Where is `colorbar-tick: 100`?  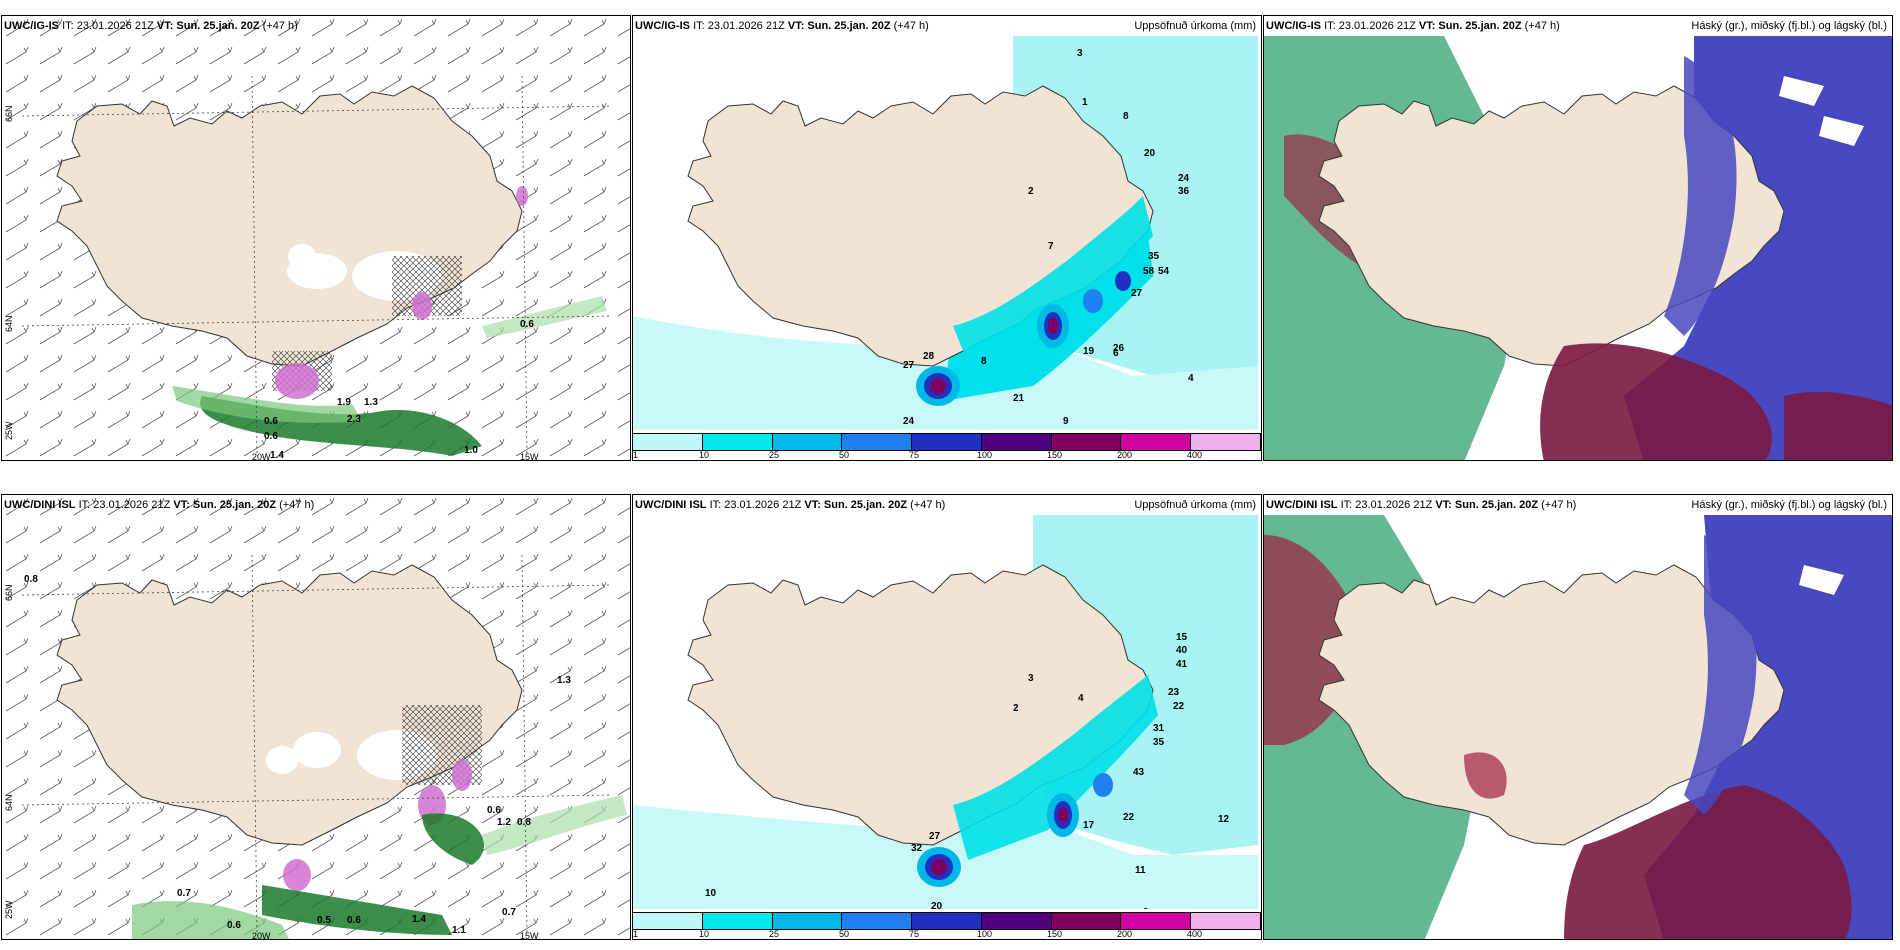 colorbar-tick: 100 is located at coordinates (985, 934).